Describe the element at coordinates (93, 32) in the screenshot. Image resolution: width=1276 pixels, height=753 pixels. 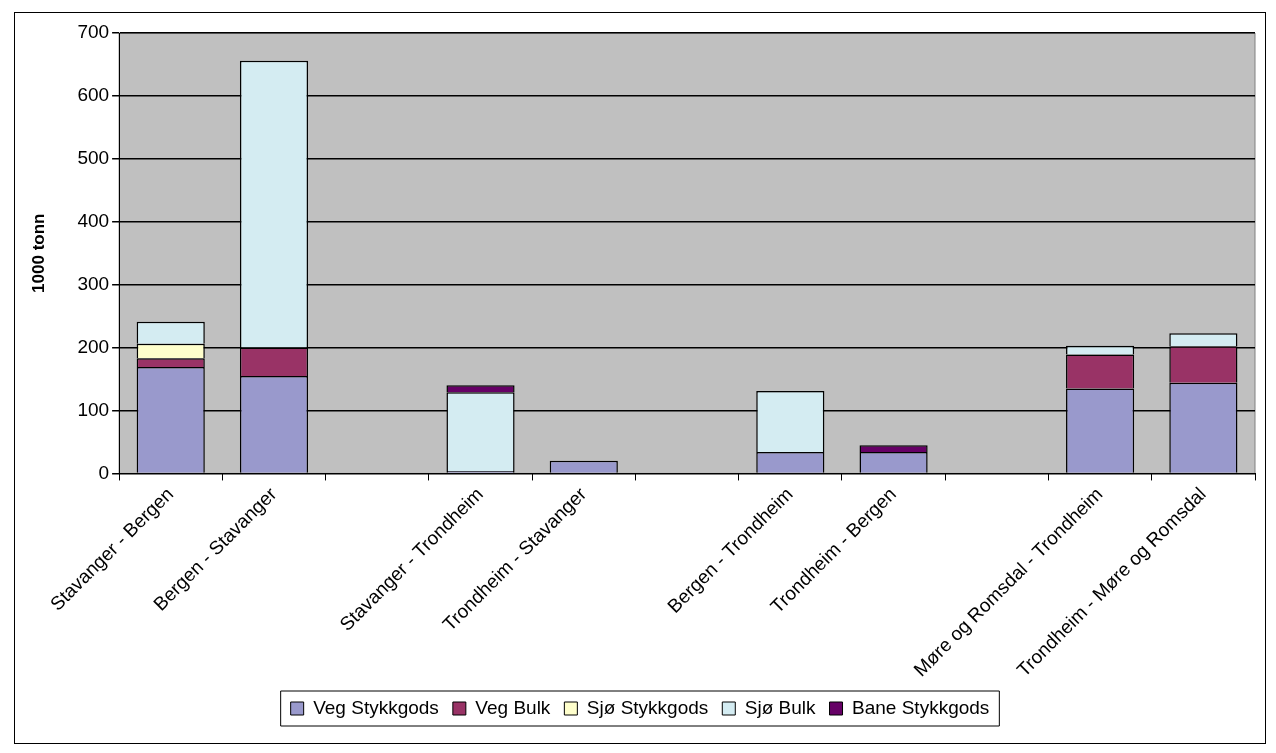
I see `y-tick-label: 700` at that location.